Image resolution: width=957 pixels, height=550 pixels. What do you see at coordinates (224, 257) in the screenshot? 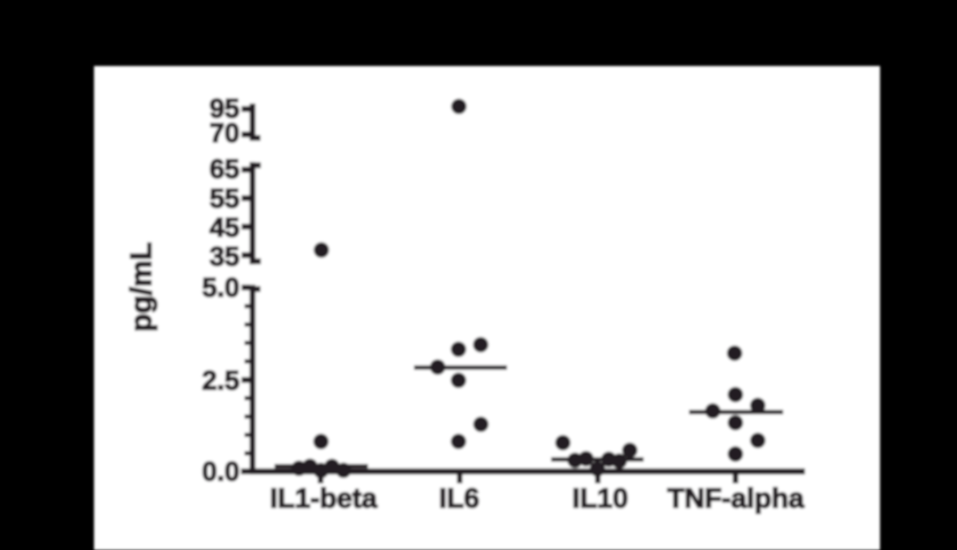
I see `svg-text: 35` at bounding box center [224, 257].